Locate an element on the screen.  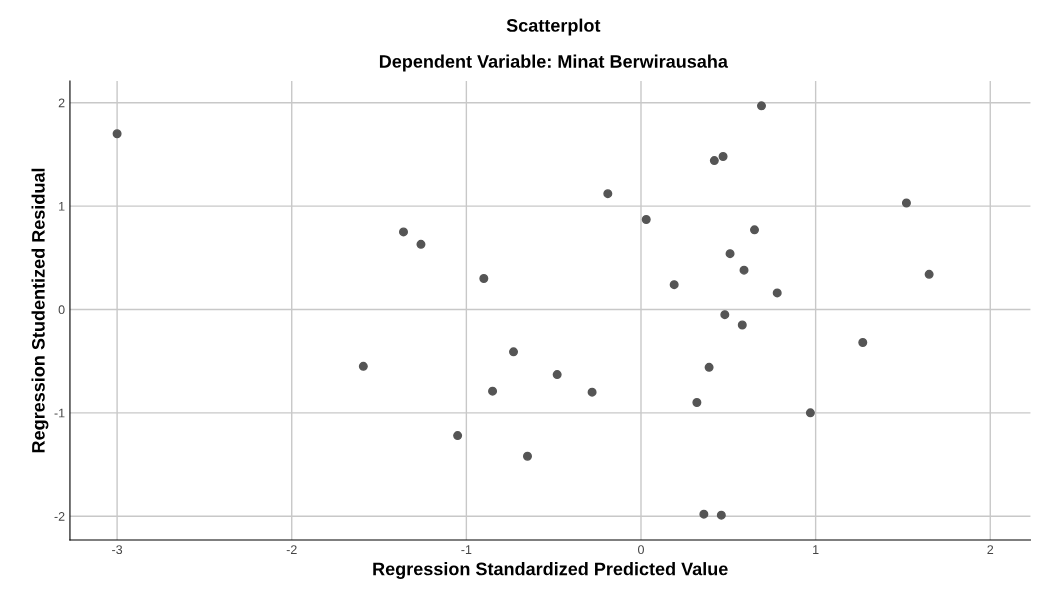
y-axis-title: Regression Studentized Residual is located at coordinates (40, 310).